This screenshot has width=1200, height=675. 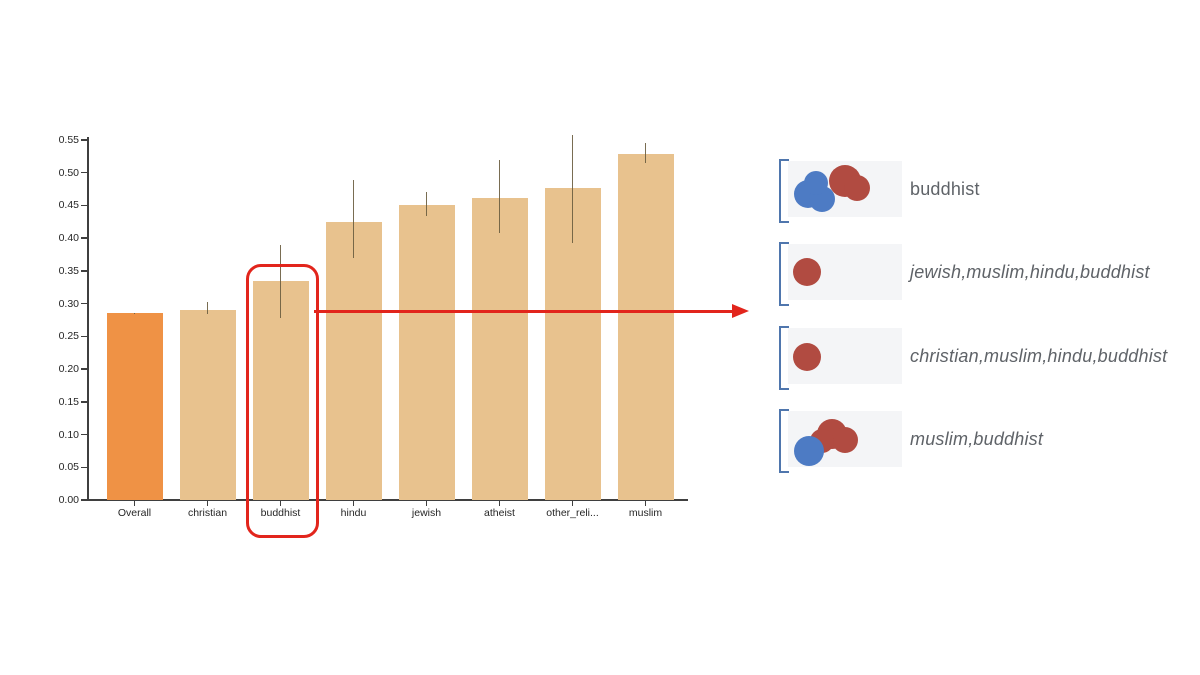 What do you see at coordinates (207, 513) in the screenshot?
I see `x-tick-label-christian: christian` at bounding box center [207, 513].